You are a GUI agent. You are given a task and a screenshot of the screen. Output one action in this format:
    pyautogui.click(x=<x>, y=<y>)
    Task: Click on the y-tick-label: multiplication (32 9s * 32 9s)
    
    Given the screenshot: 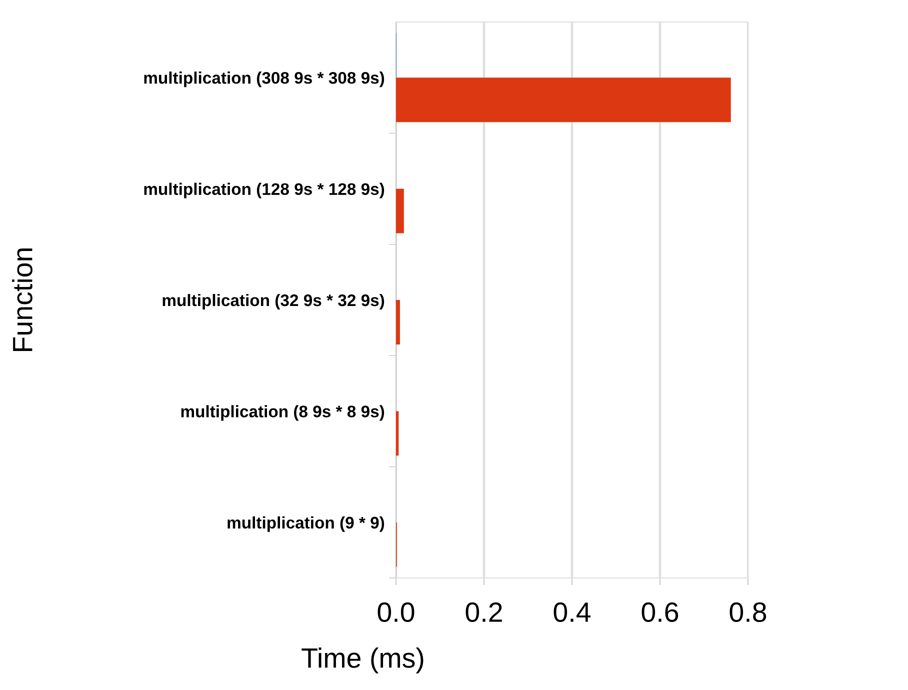 What is the action you would take?
    pyautogui.click(x=273, y=302)
    